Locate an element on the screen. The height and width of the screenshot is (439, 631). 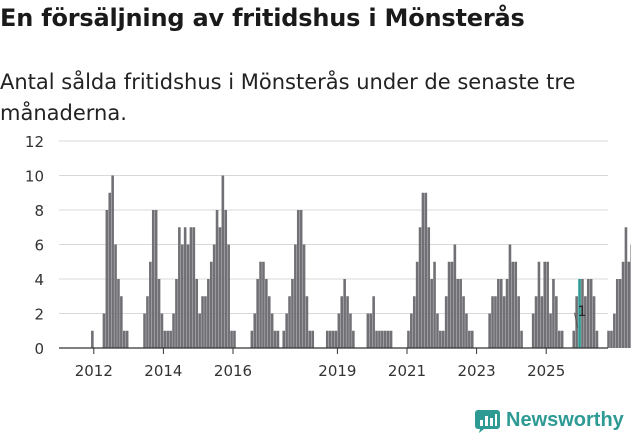
x-axis-ticks: 2012 2014 2016 2019 2021 2023 2025 is located at coordinates (320, 364).